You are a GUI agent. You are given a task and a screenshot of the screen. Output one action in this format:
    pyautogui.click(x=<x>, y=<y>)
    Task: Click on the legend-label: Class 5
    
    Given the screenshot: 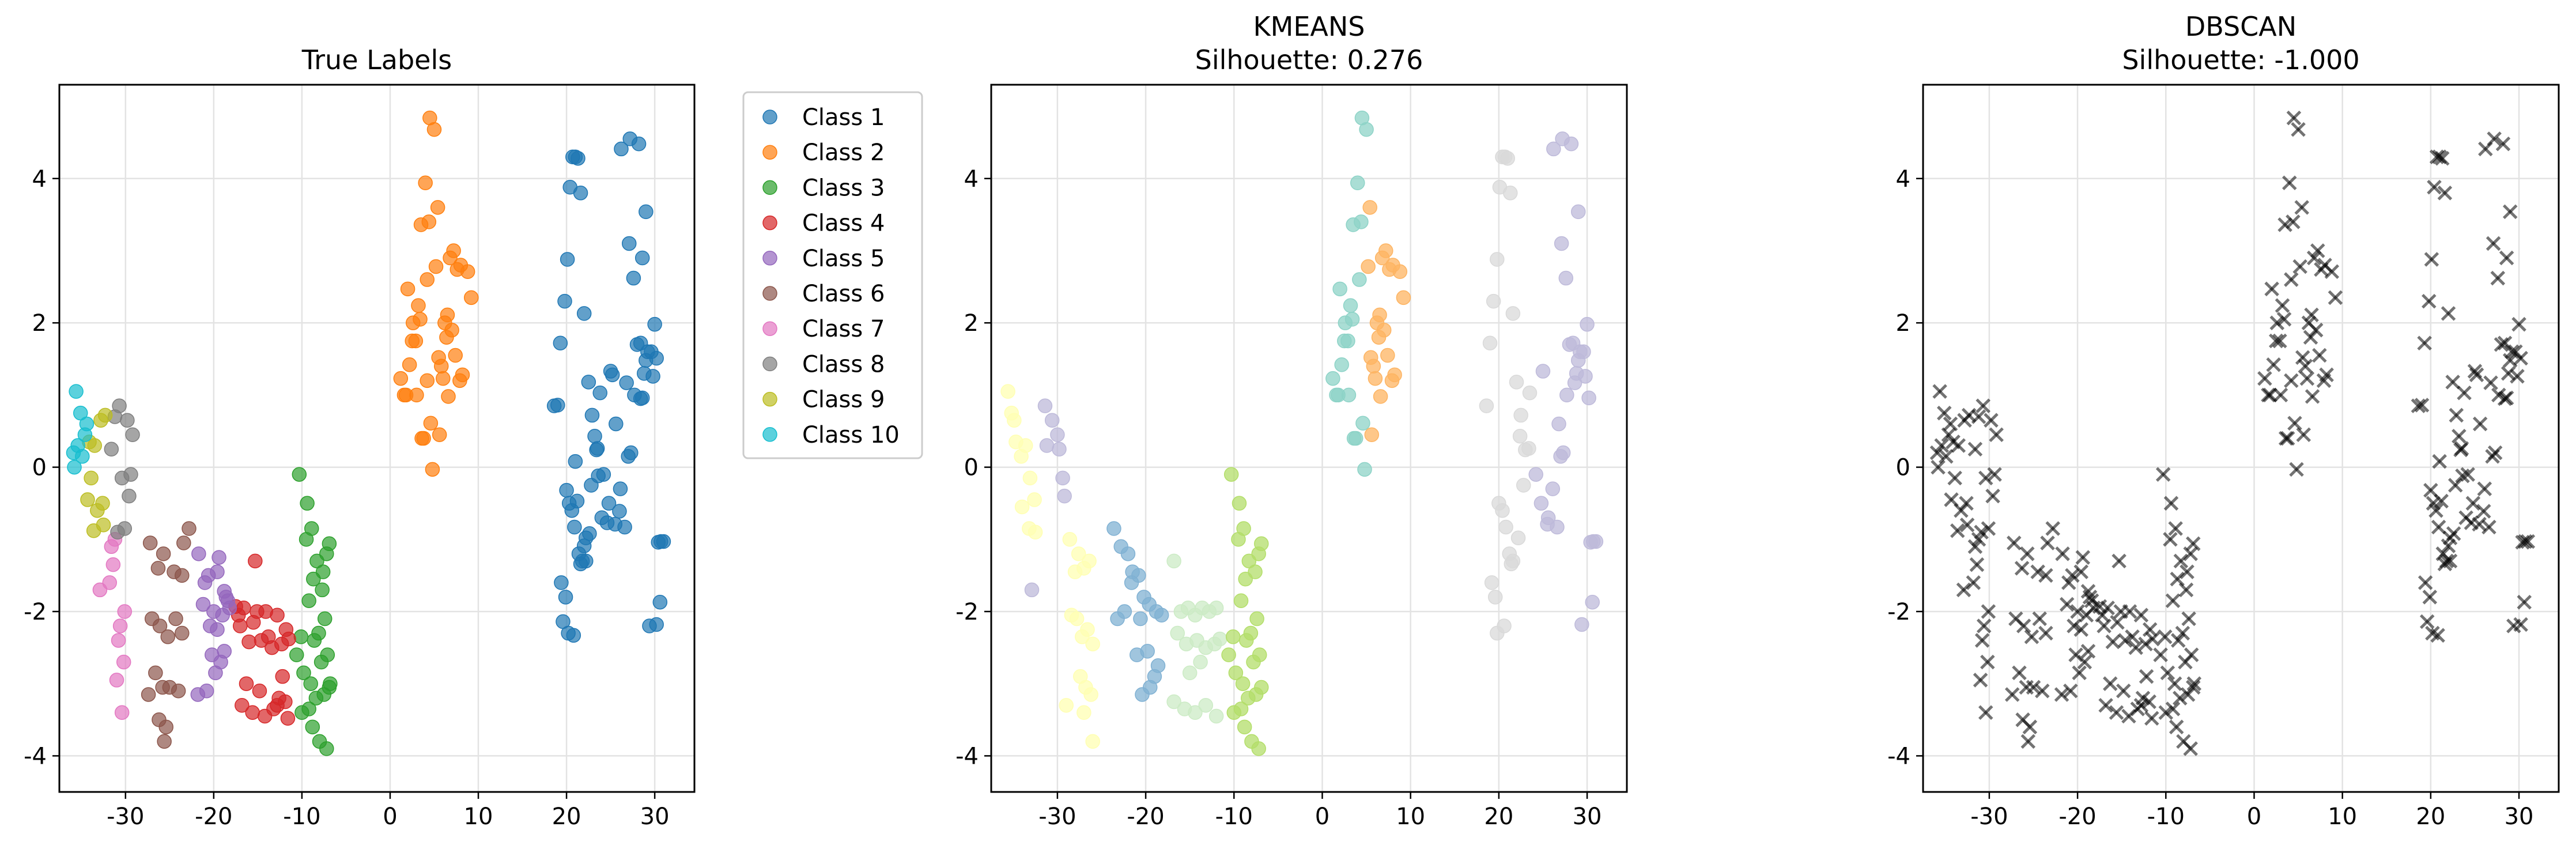 What is the action you would take?
    pyautogui.click(x=843, y=259)
    